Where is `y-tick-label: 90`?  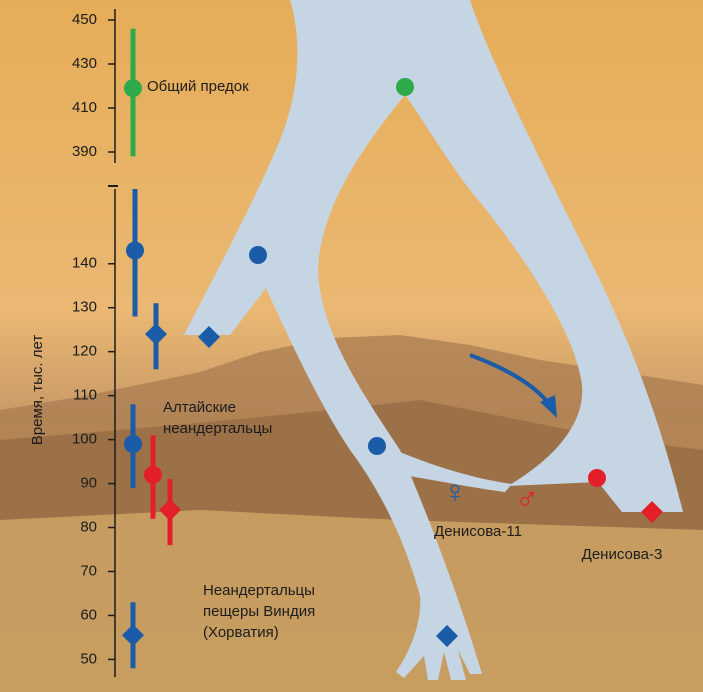
y-tick-label: 90 is located at coordinates (88, 483).